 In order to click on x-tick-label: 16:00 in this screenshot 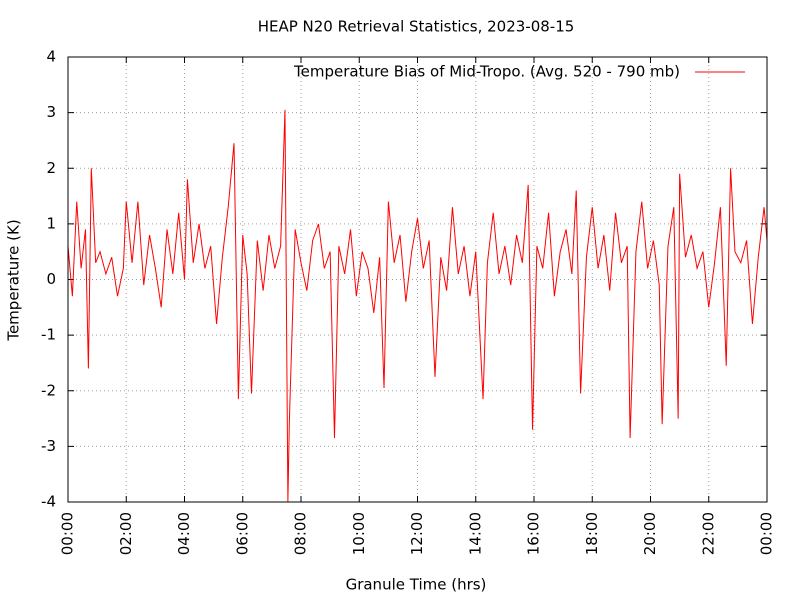, I will do `click(534, 533)`.